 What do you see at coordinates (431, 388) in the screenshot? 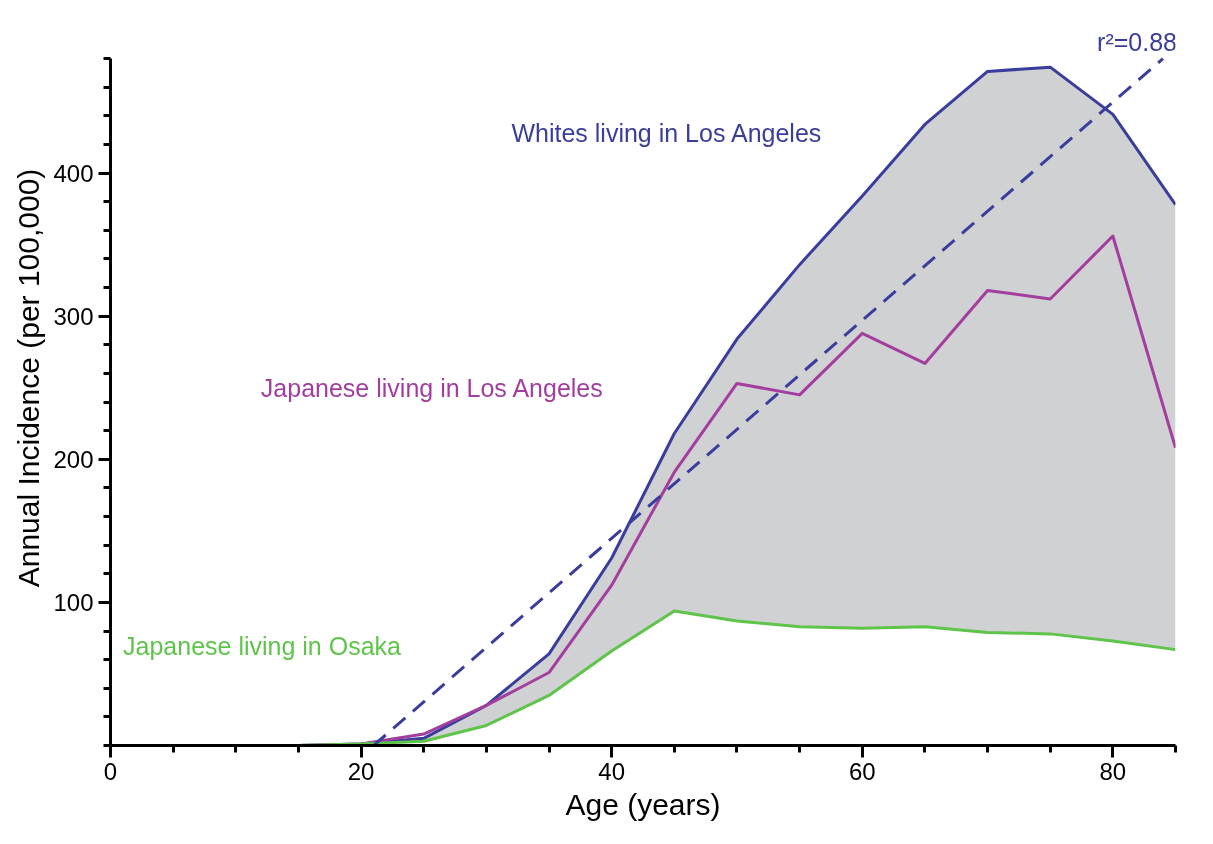
I see `text: Japanese living in Los Angeles` at bounding box center [431, 388].